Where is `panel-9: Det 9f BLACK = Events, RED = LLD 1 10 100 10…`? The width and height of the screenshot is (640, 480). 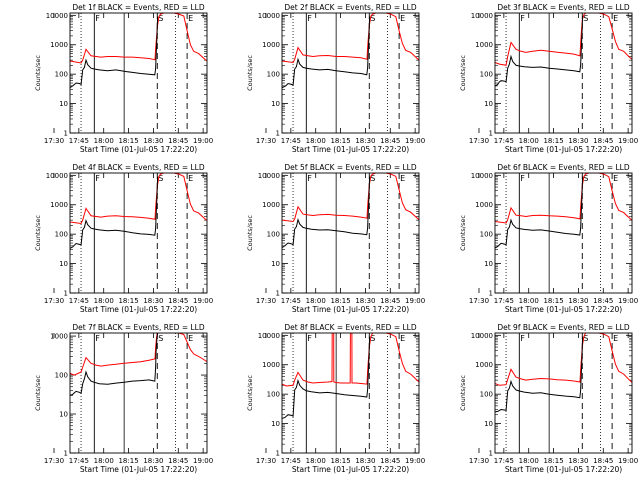
panel-9: Det 9f BLACK = Events, RED = LLD 1 10 100 10… is located at coordinates (548, 398).